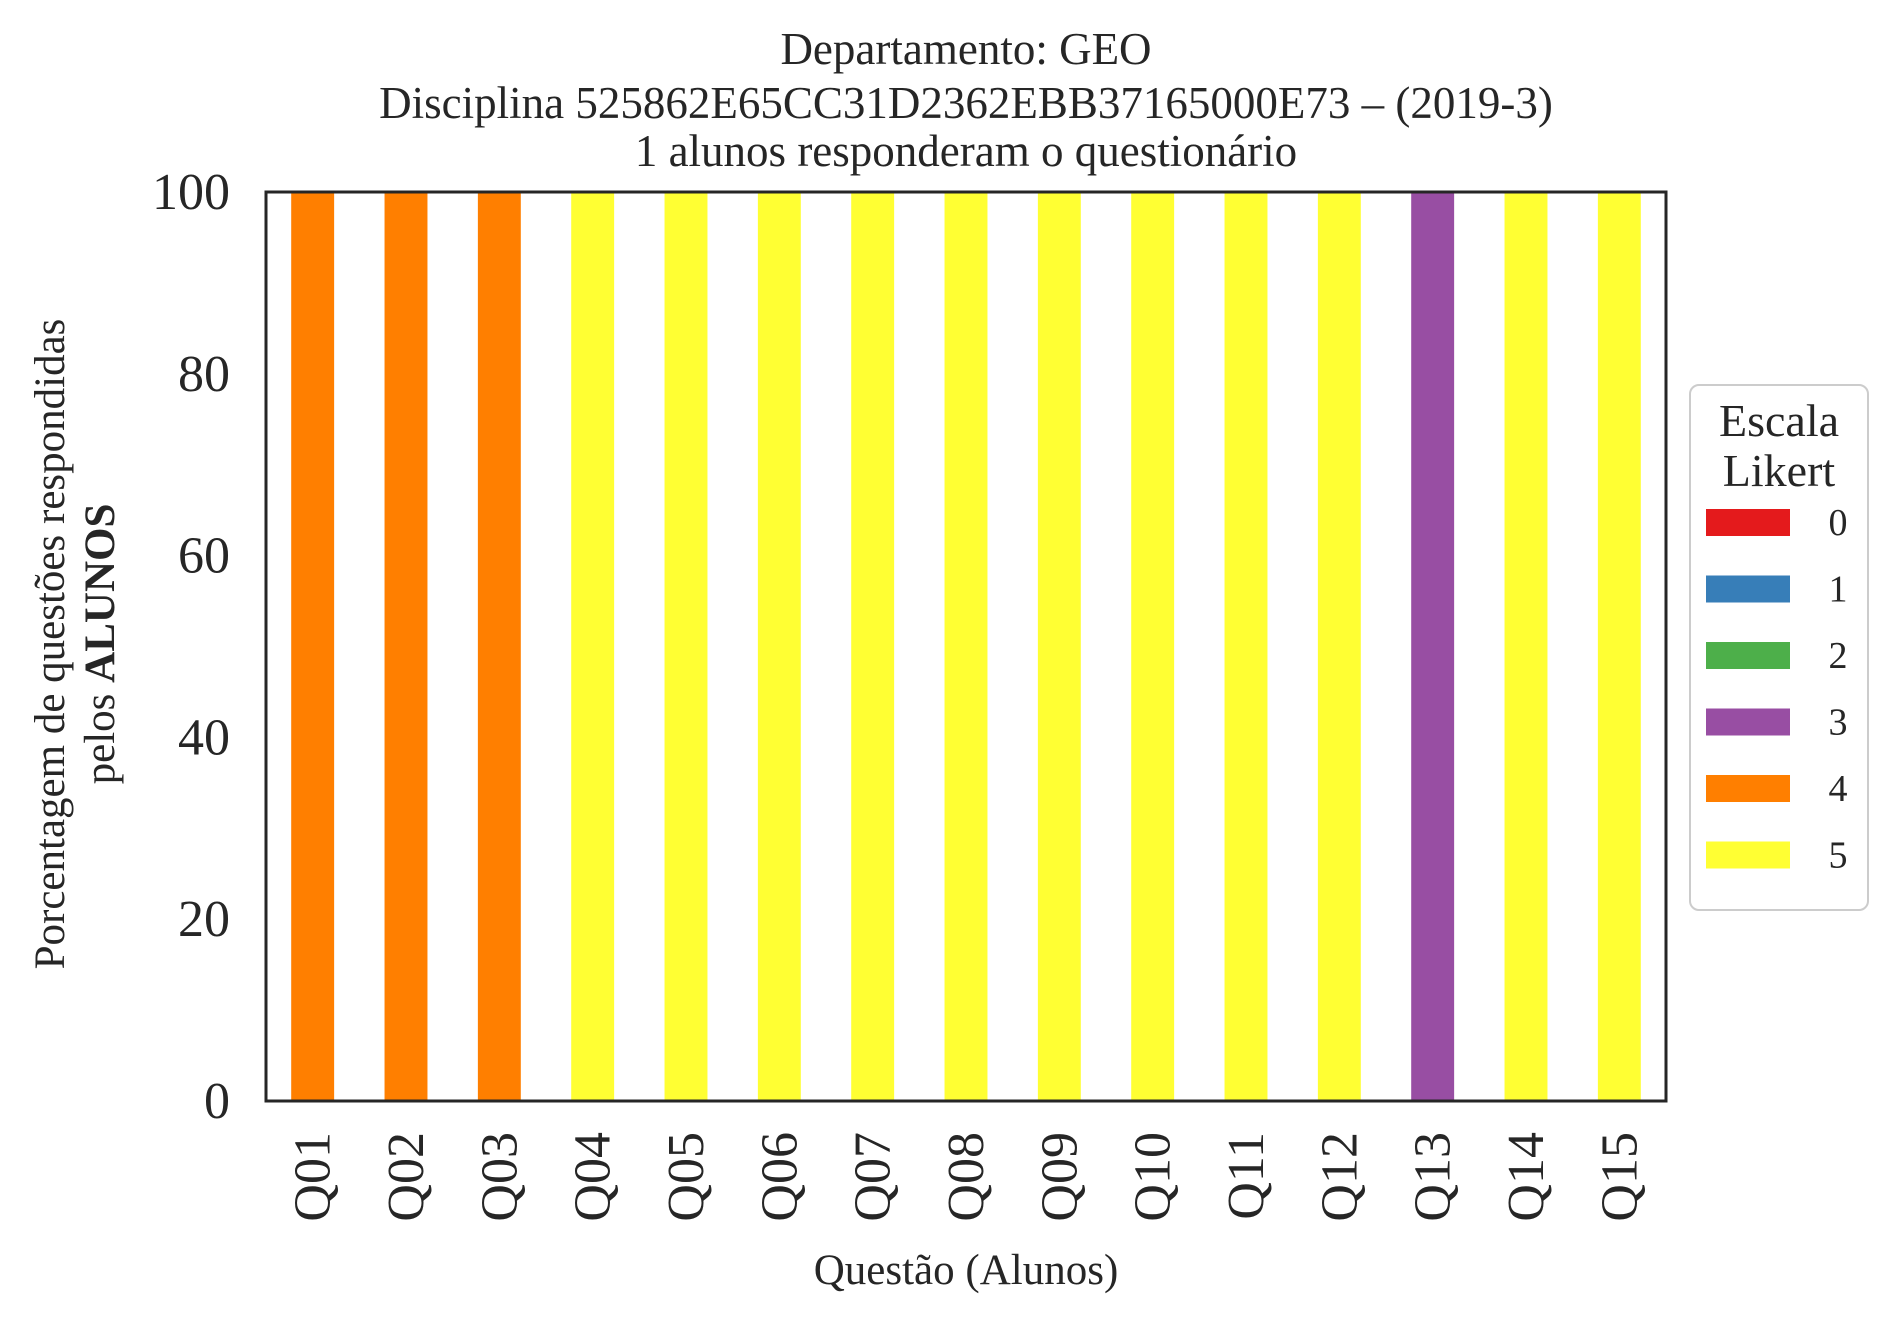 This screenshot has width=1892, height=1323. Describe the element at coordinates (1838, 856) in the screenshot. I see `legend-label-5: 5` at that location.